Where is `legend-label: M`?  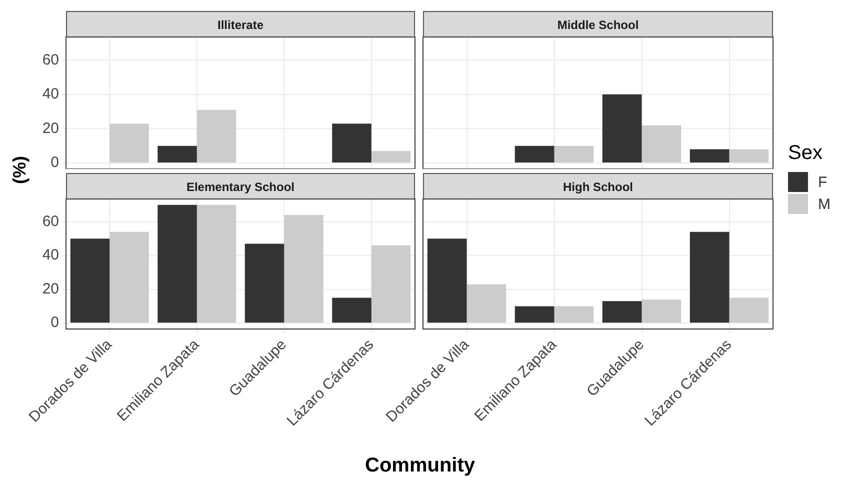
legend-label: M is located at coordinates (824, 204).